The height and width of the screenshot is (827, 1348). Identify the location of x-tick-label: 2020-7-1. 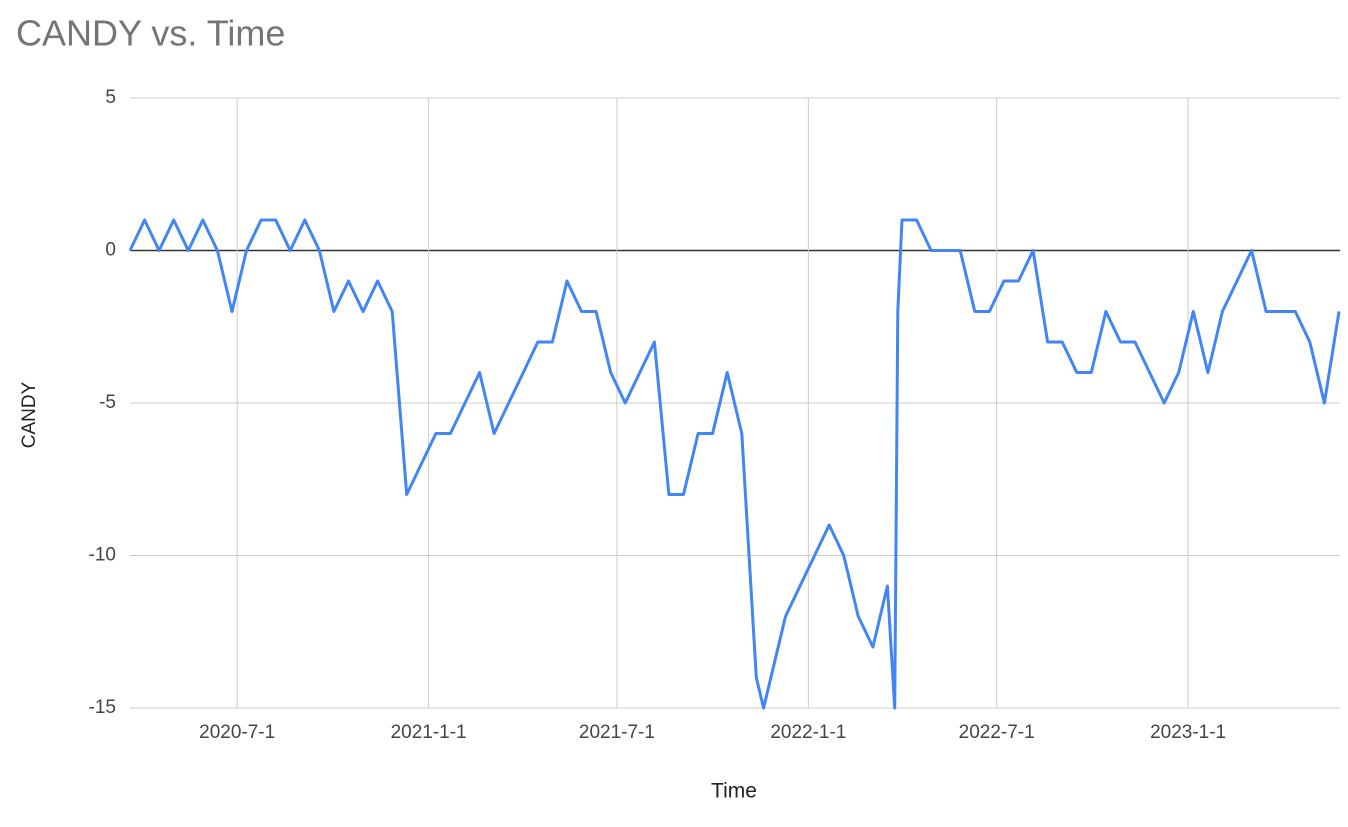
(237, 732).